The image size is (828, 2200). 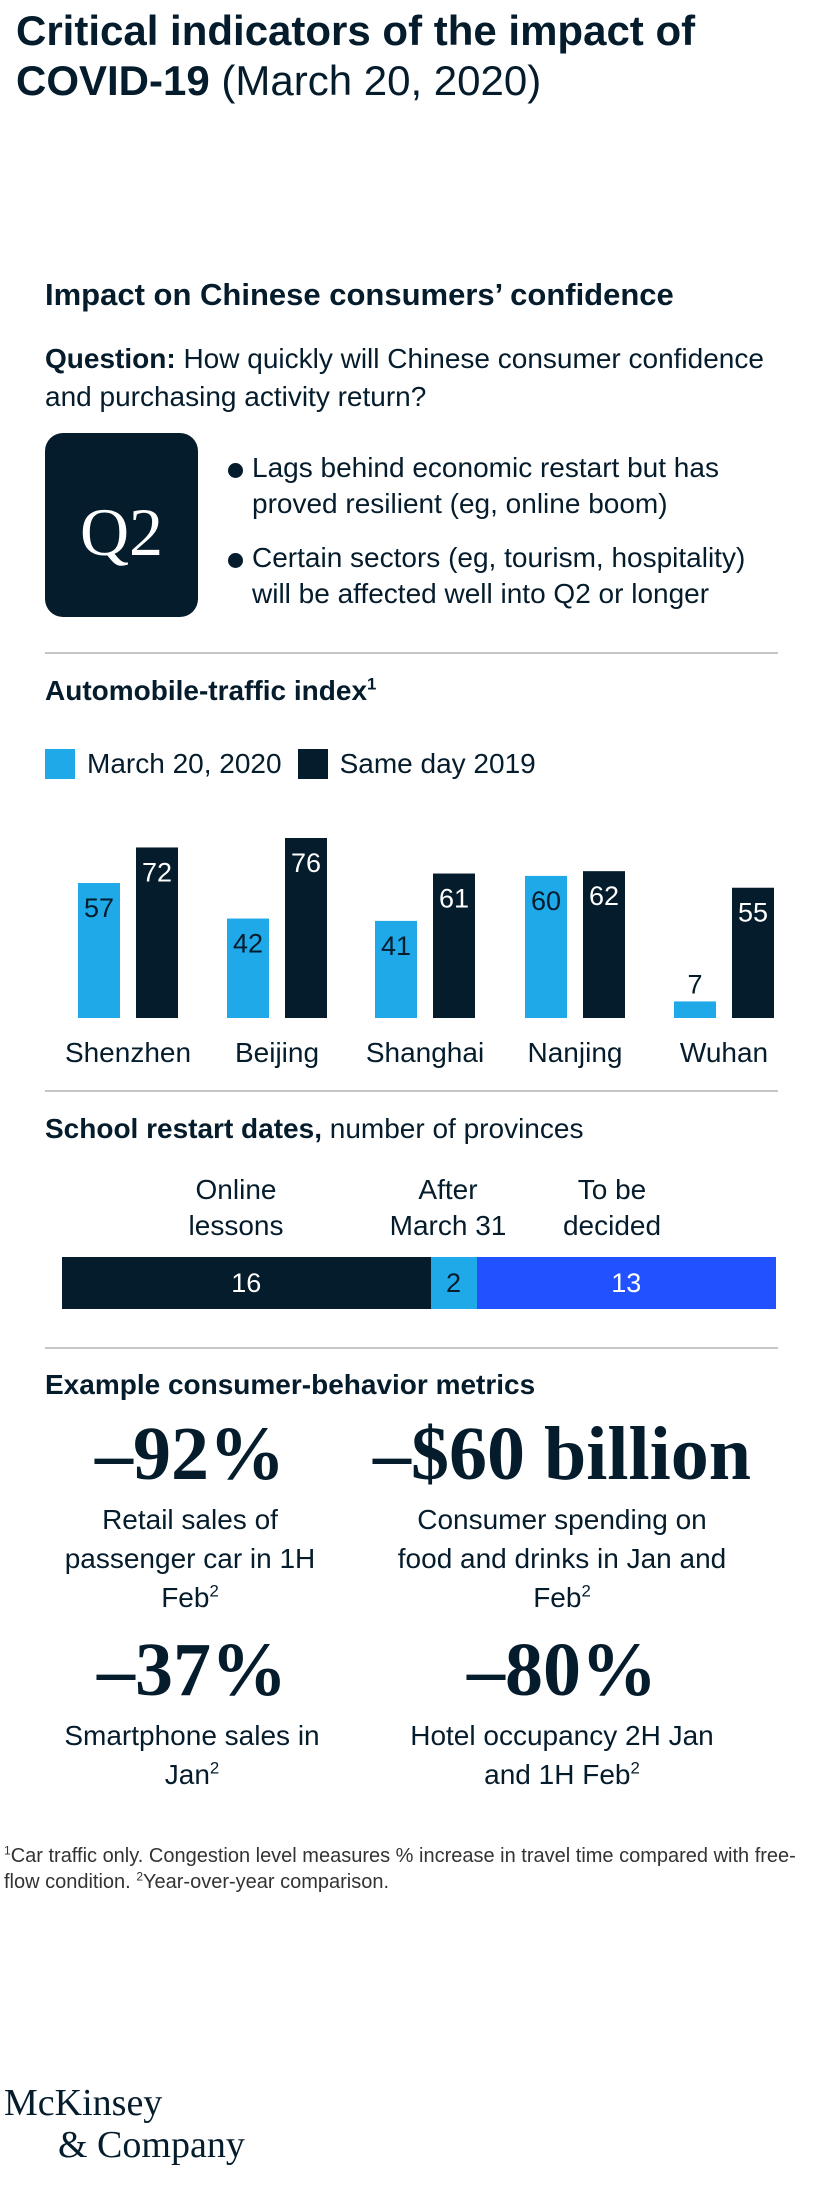 I want to click on mckinsey-logo: McKinsey & Company, so click(x=124, y=2124).